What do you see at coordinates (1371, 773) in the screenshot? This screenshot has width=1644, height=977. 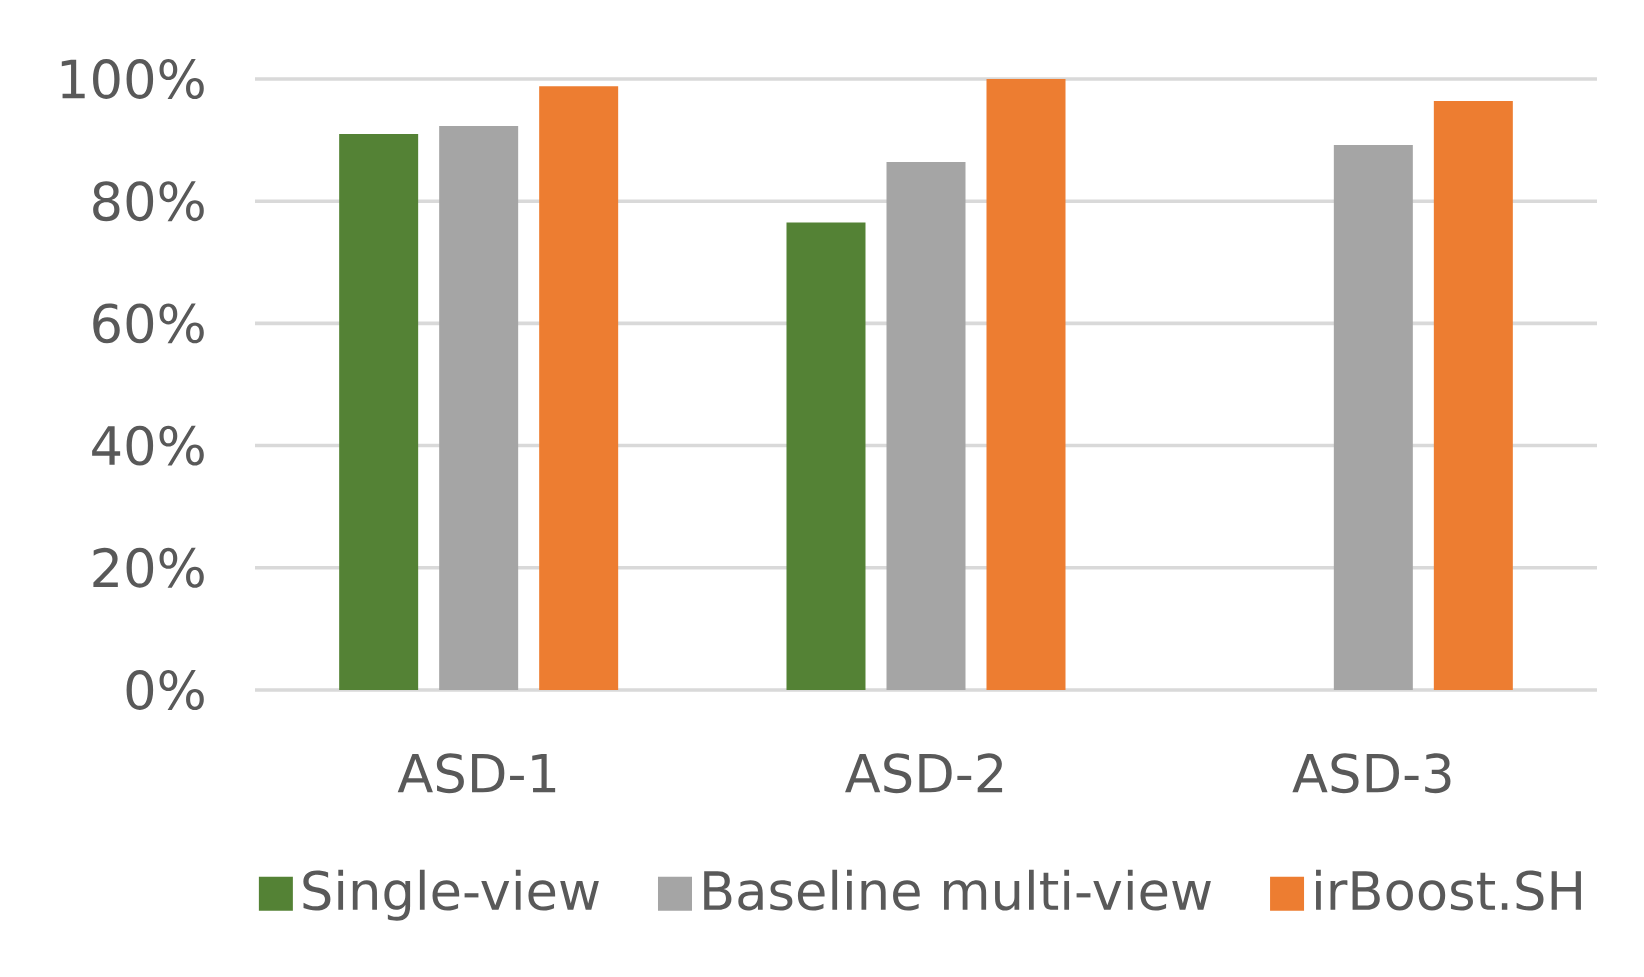 I see `x-tick-label: ASD-3` at bounding box center [1371, 773].